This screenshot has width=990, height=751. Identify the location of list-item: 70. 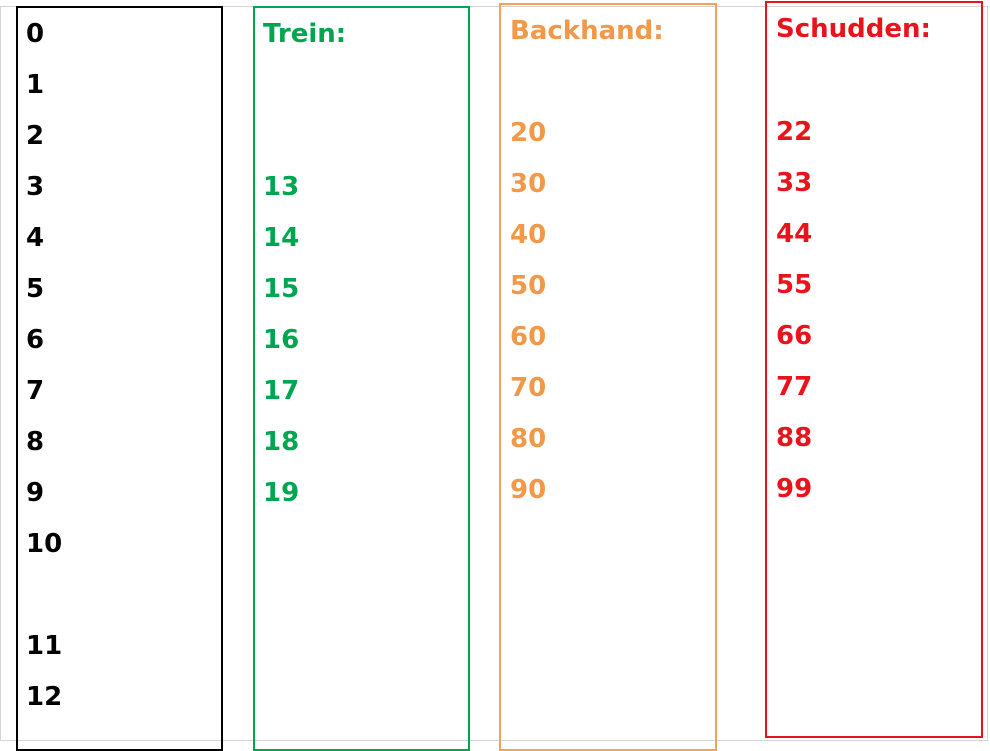
(528, 388).